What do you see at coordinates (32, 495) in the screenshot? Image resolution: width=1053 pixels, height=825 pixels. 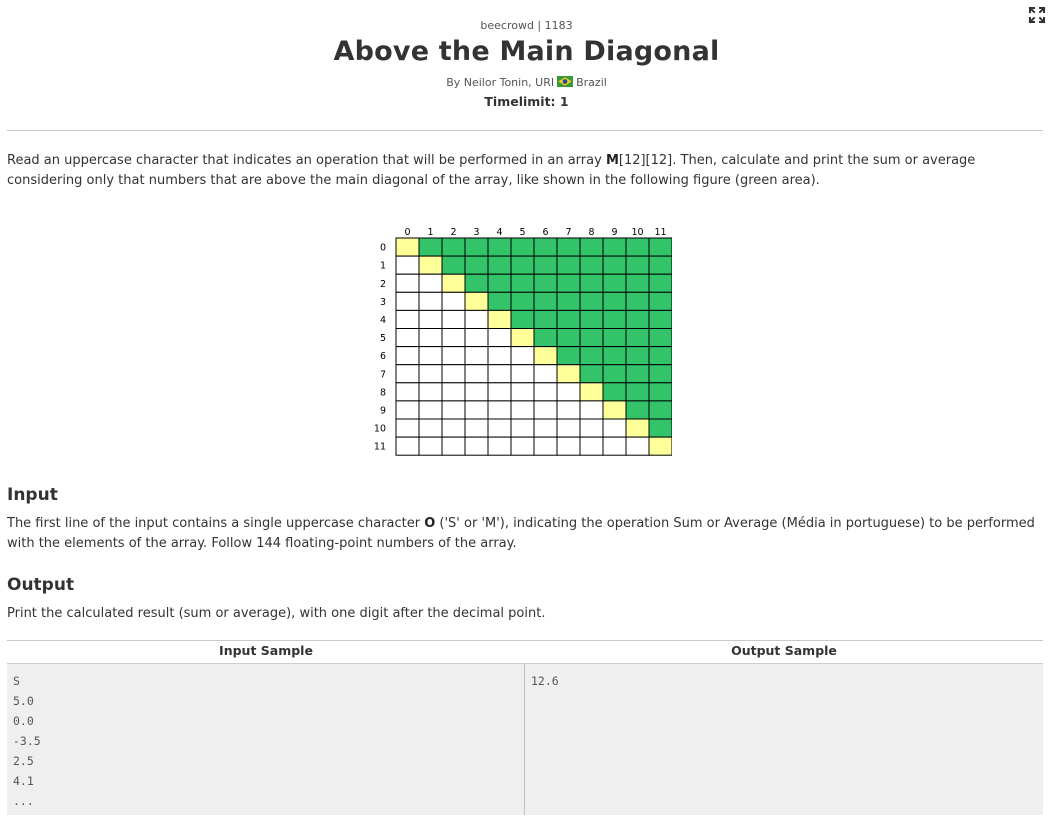 I see `input-heading: Input` at bounding box center [32, 495].